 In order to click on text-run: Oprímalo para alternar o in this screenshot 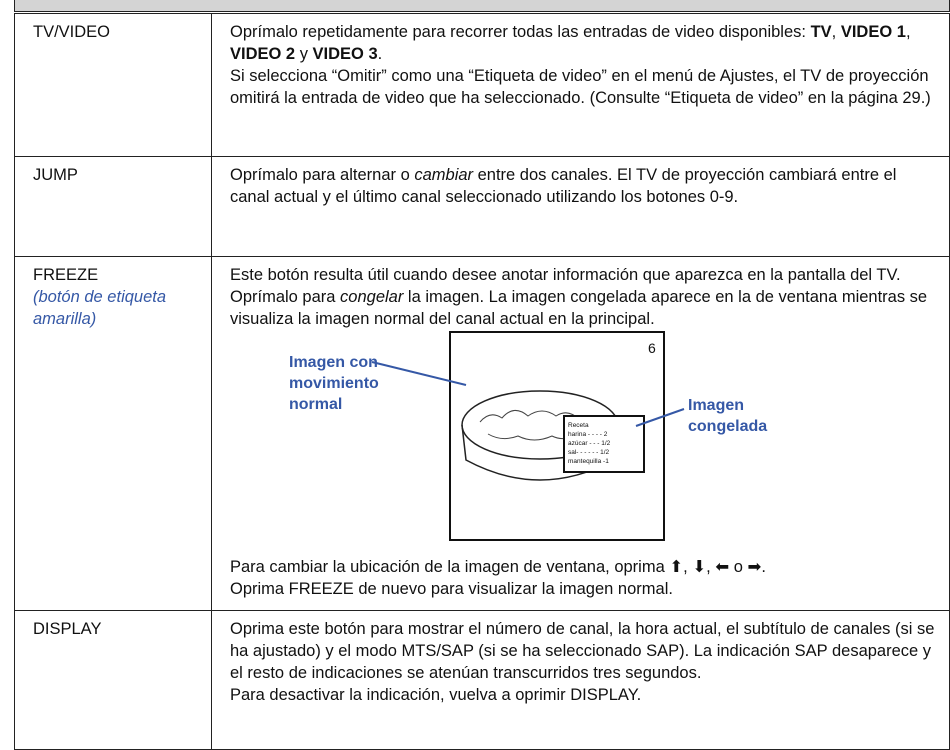, I will do `click(322, 175)`.